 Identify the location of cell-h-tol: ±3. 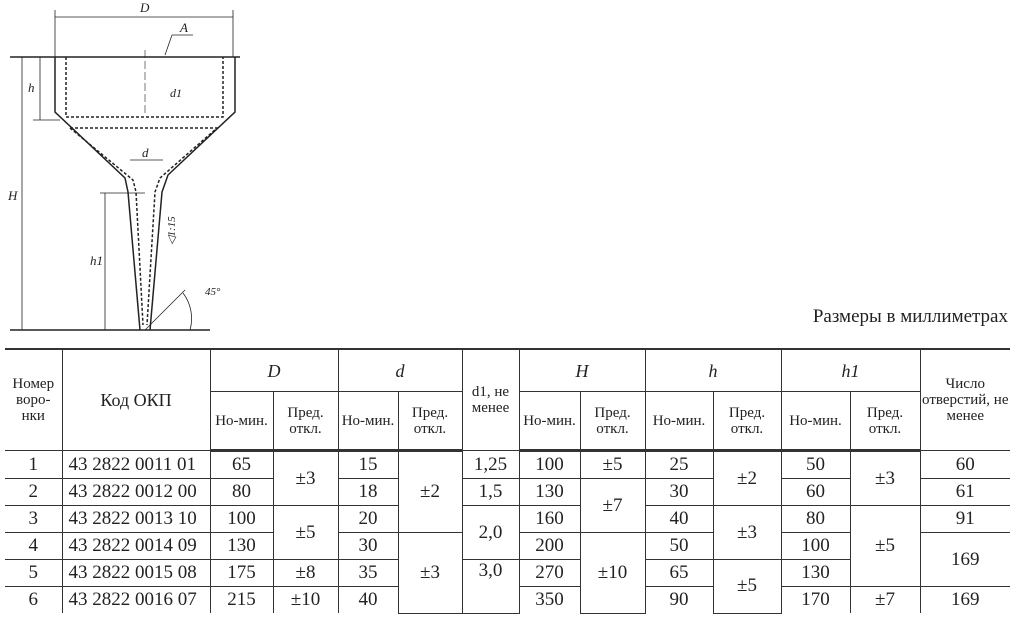
(747, 532).